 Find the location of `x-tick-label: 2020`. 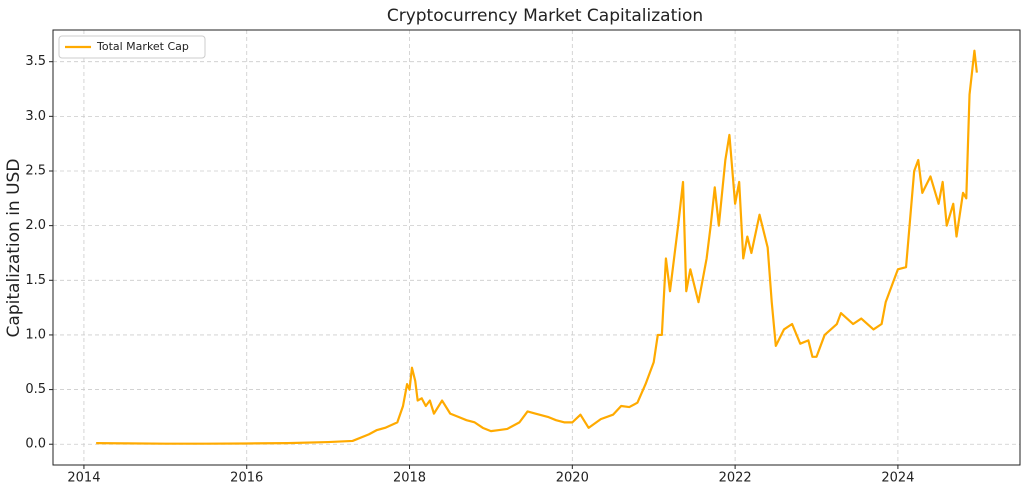

x-tick-label: 2020 is located at coordinates (572, 478).